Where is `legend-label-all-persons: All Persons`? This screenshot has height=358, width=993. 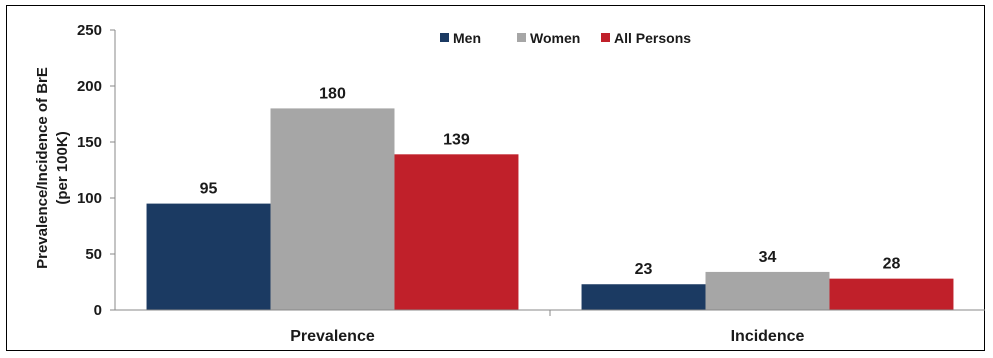
legend-label-all-persons: All Persons is located at coordinates (652, 38).